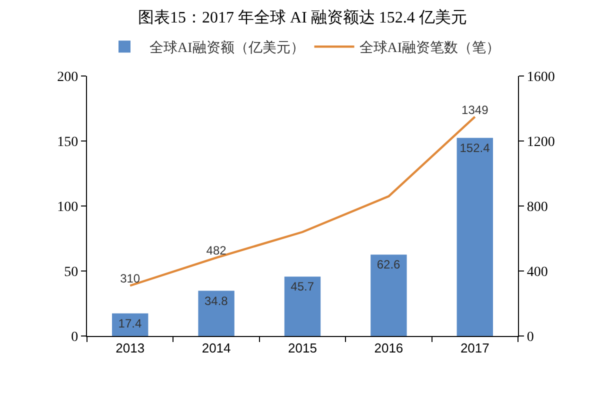  I want to click on data-label: 17.4, so click(130, 323).